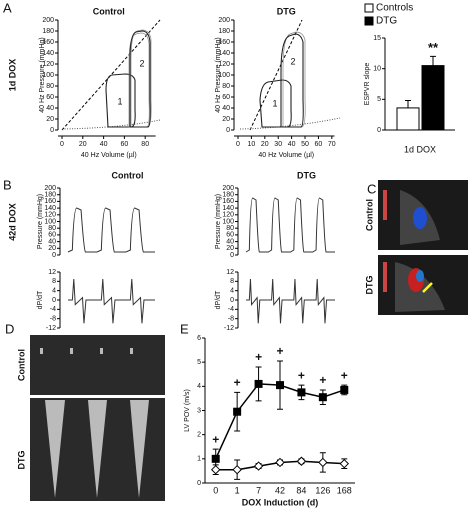 Image resolution: width=474 pixels, height=511 pixels. I want to click on x-tick-label: 1, so click(237, 490).